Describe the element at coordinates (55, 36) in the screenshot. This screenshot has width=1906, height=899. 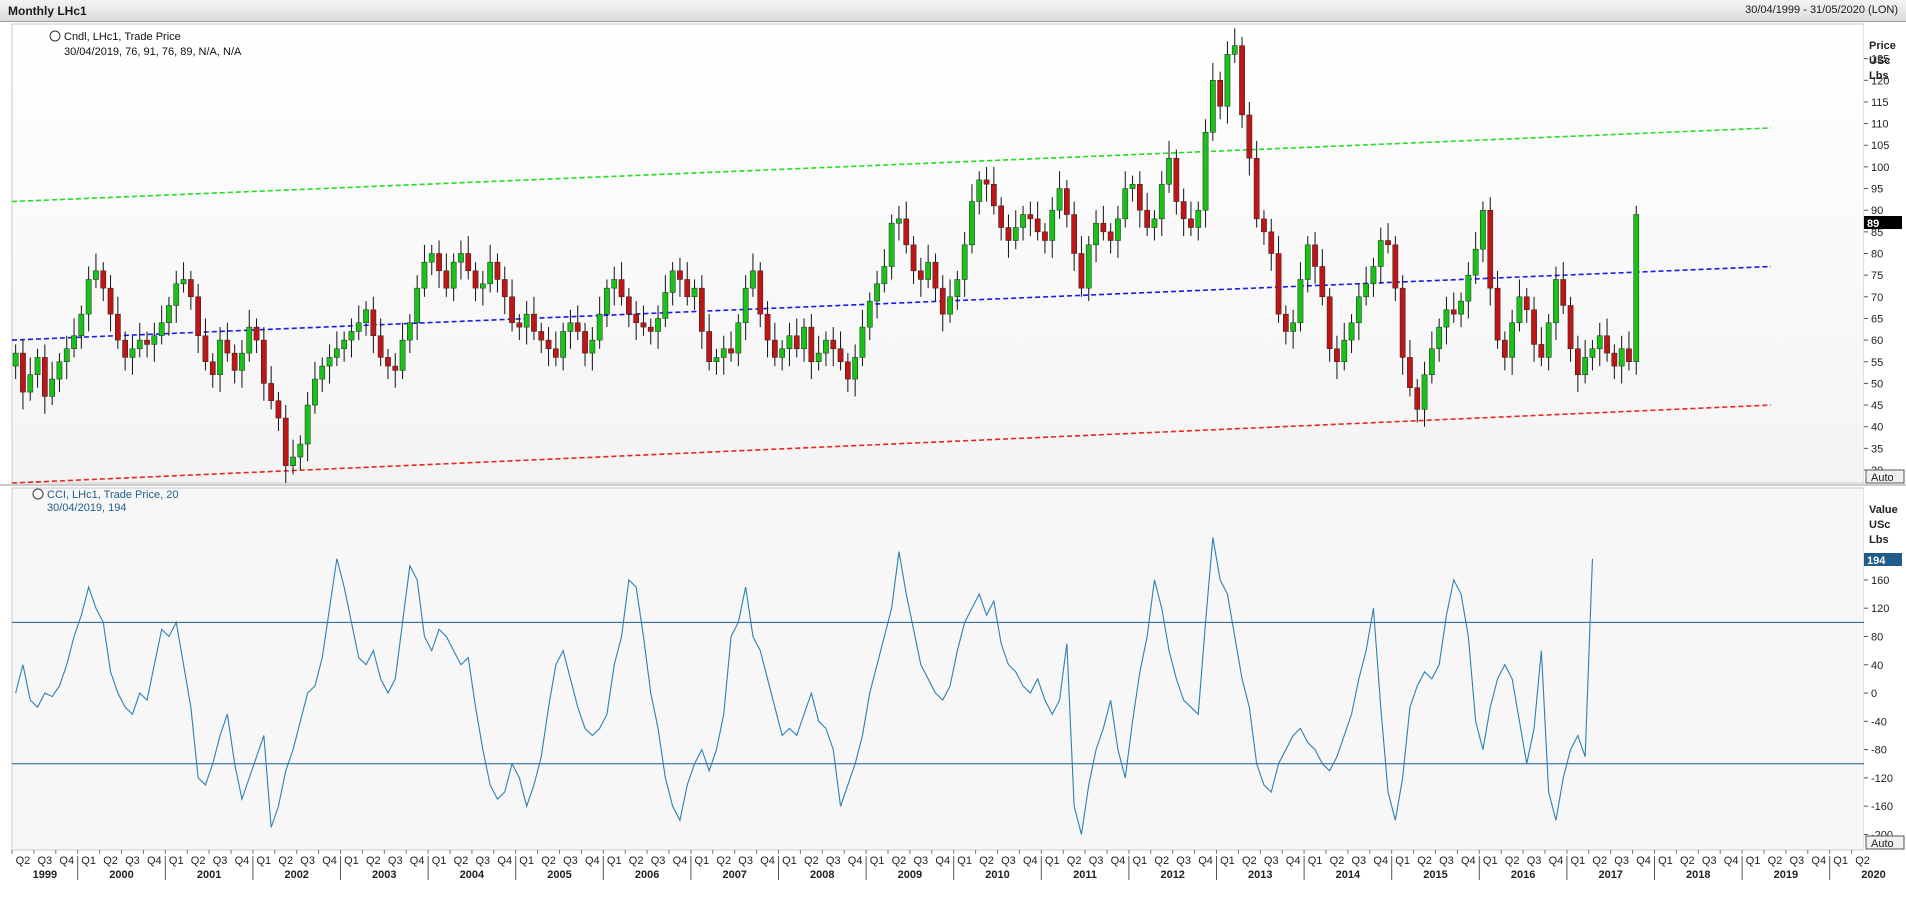
I see `price-legend-icon` at that location.